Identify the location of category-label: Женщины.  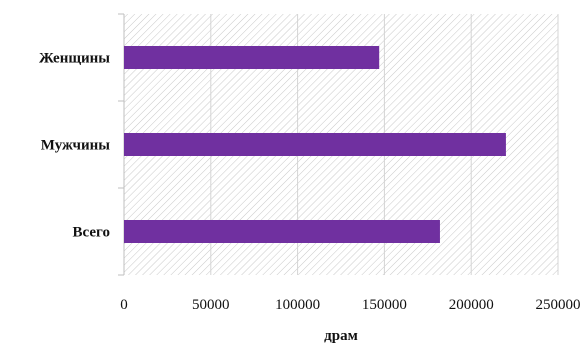
(74, 59).